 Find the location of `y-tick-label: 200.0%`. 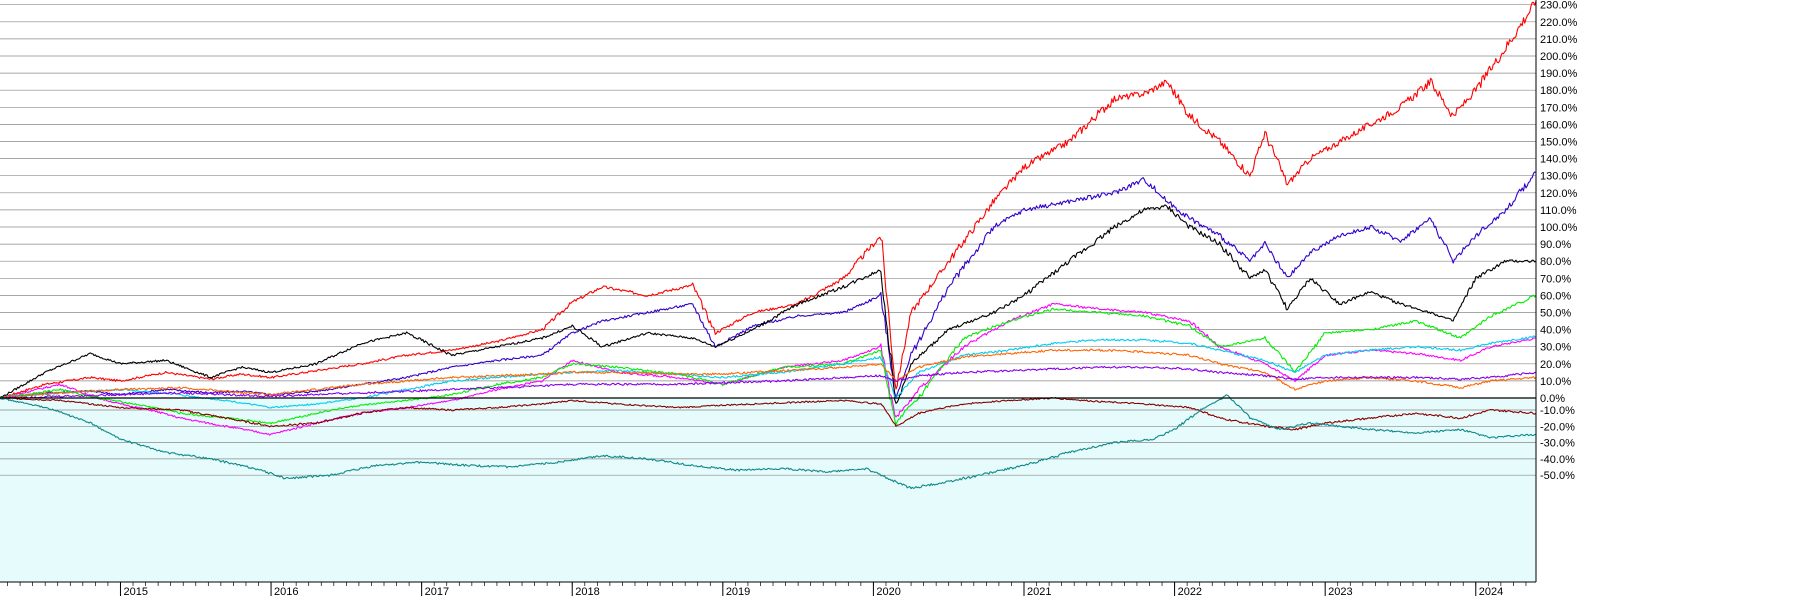

y-tick-label: 200.0% is located at coordinates (1559, 57).